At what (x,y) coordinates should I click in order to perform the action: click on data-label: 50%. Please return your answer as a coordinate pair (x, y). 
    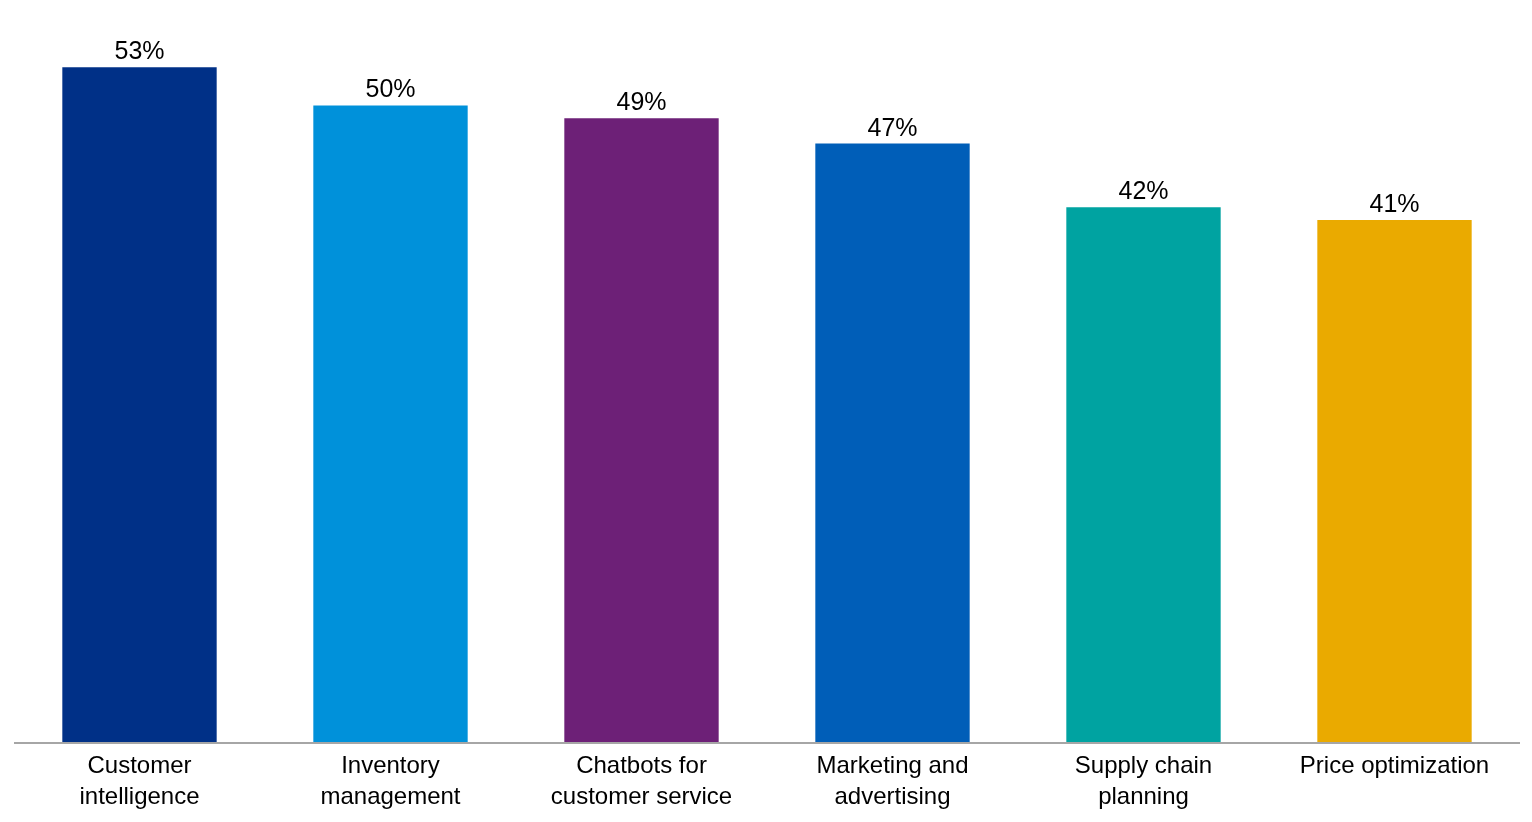
    Looking at the image, I should click on (390, 88).